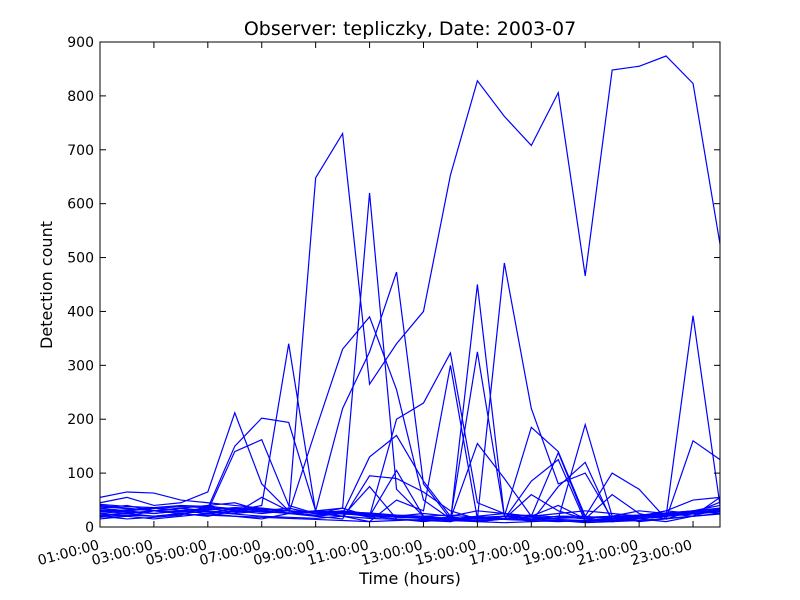 The height and width of the screenshot is (600, 800). Describe the element at coordinates (409, 578) in the screenshot. I see `x-axis-title: Time (hours)` at that location.